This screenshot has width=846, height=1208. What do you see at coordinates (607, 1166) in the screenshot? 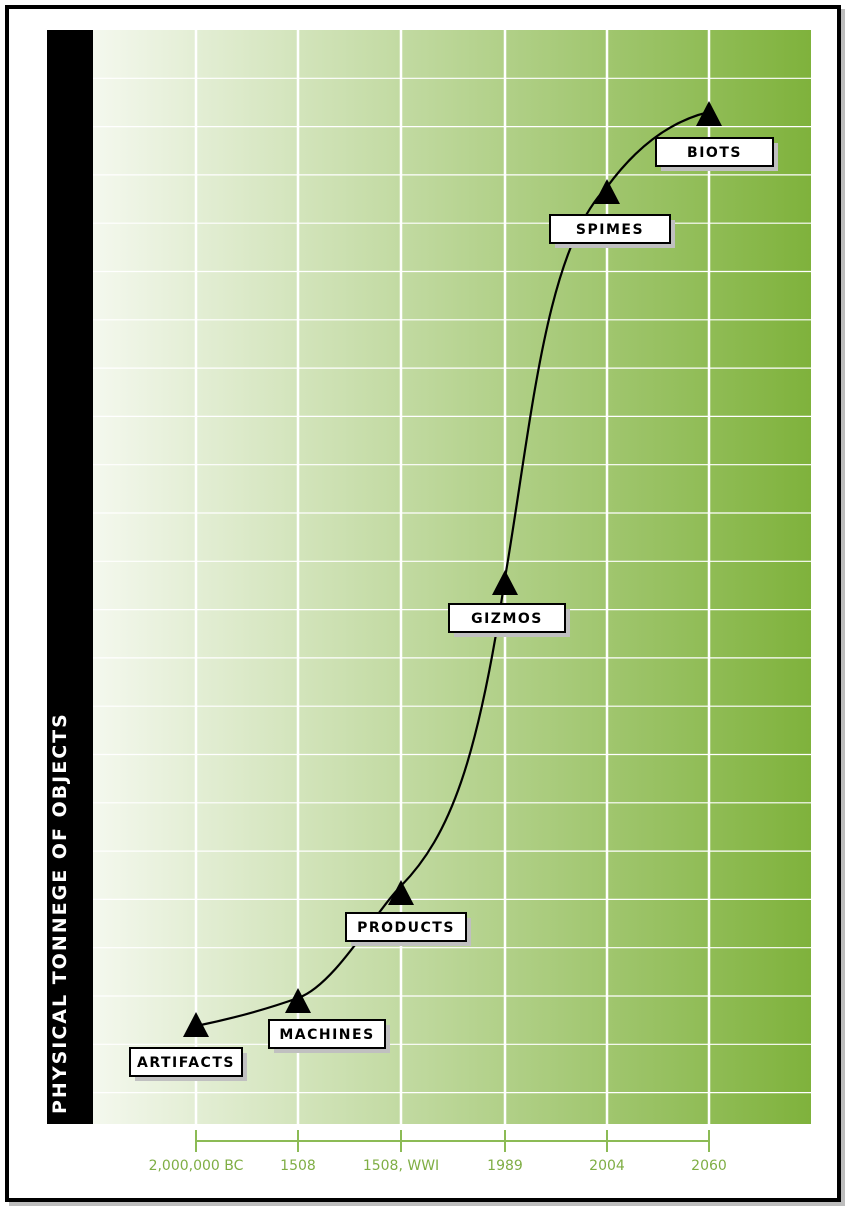
I see `x-tick-label: 2004` at bounding box center [607, 1166].